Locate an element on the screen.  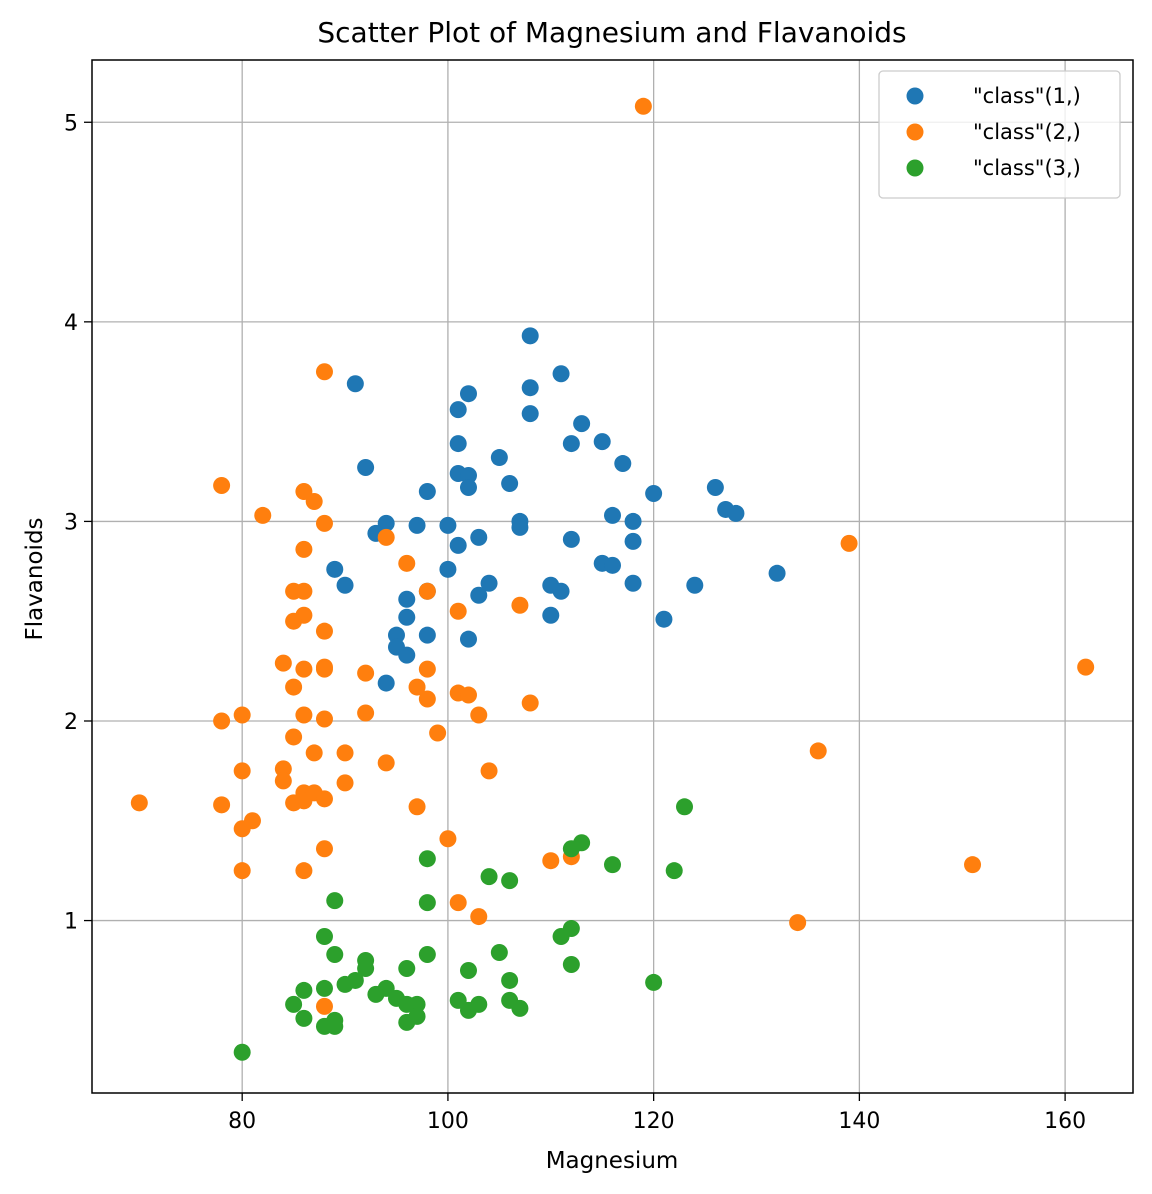
legend-box is located at coordinates (999, 134).